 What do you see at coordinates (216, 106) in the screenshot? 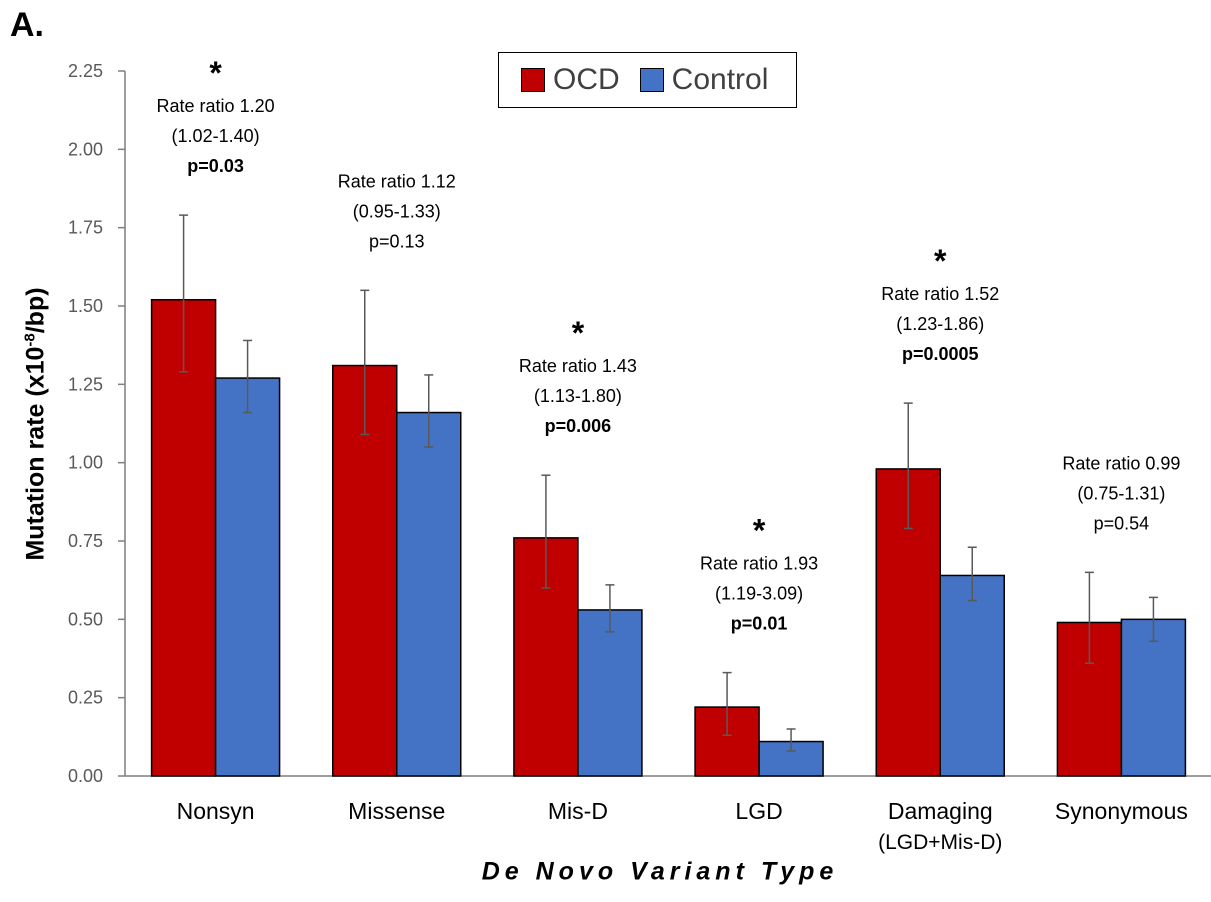
I see `rate-ratio-label: Rate ratio 1.20` at bounding box center [216, 106].